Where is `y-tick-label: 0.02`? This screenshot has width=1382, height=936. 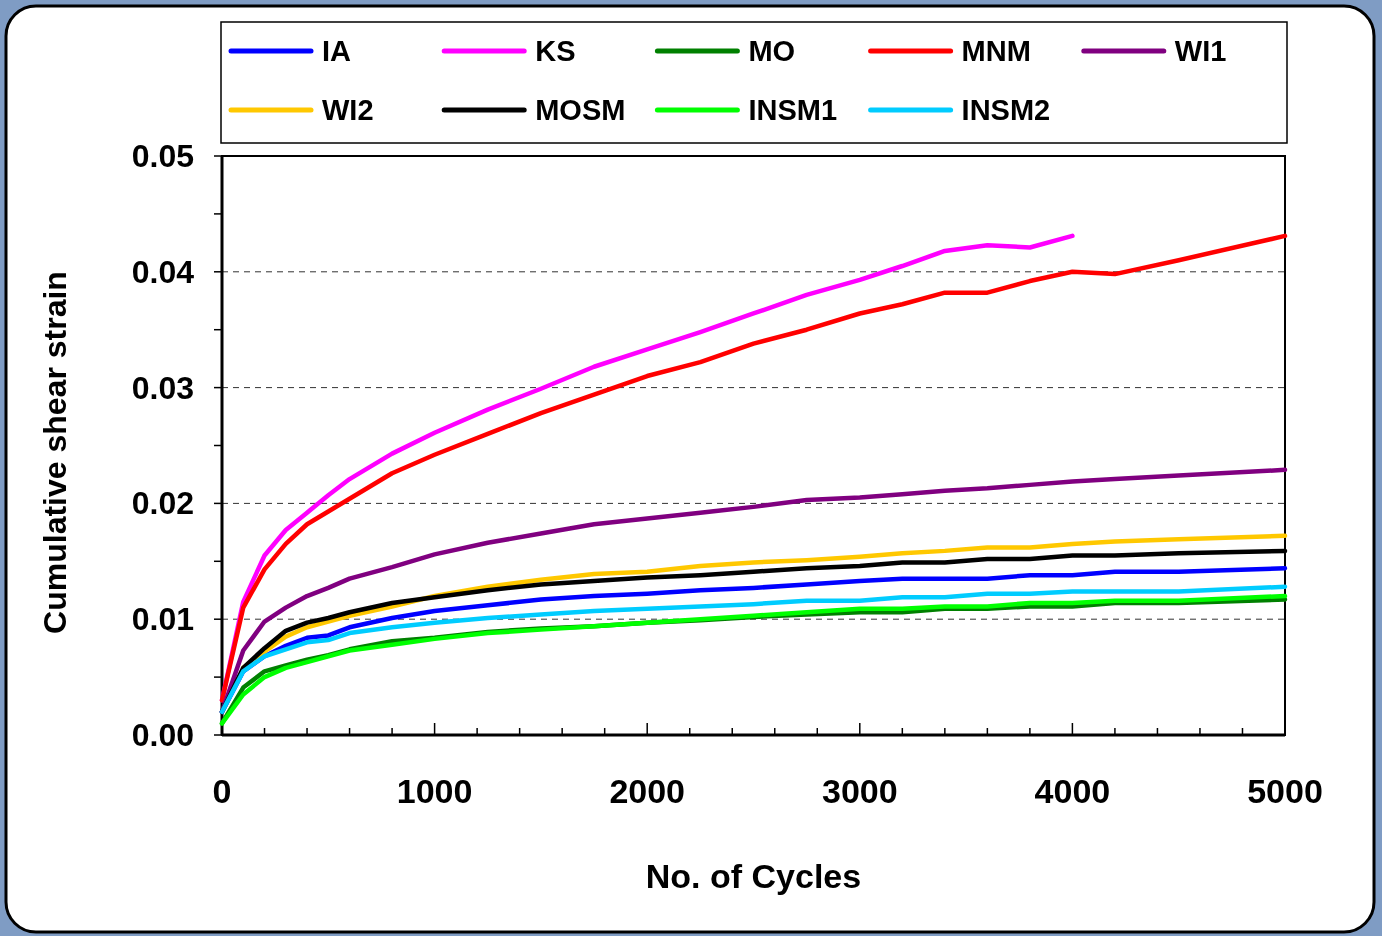 y-tick-label: 0.02 is located at coordinates (162, 503).